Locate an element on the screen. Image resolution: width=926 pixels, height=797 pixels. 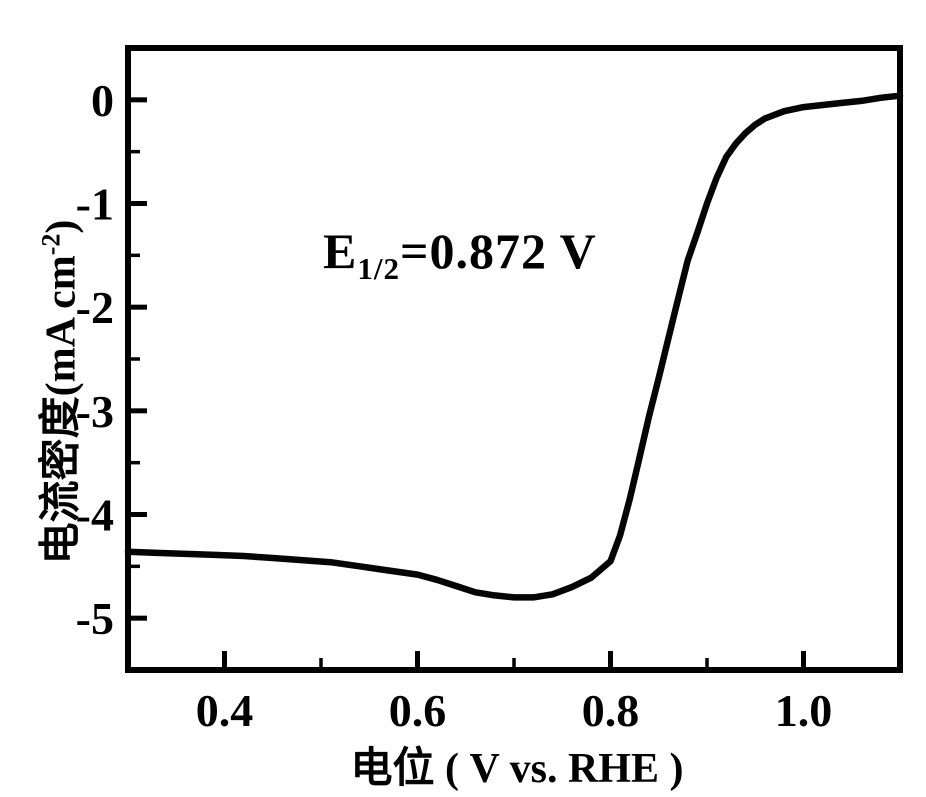
y-tick-label: -5 is located at coordinates (95, 618).